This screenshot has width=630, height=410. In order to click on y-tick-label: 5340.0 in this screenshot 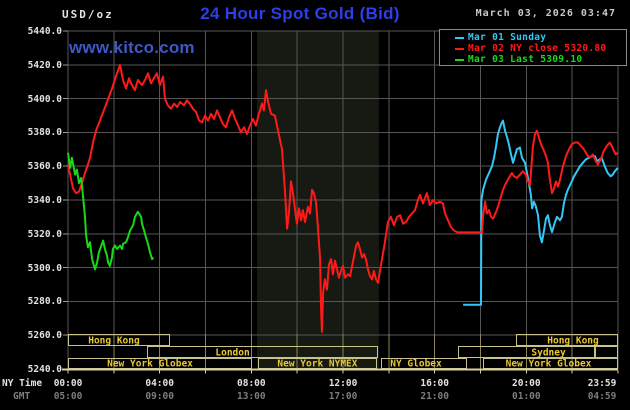, I will do `click(44, 200)`.